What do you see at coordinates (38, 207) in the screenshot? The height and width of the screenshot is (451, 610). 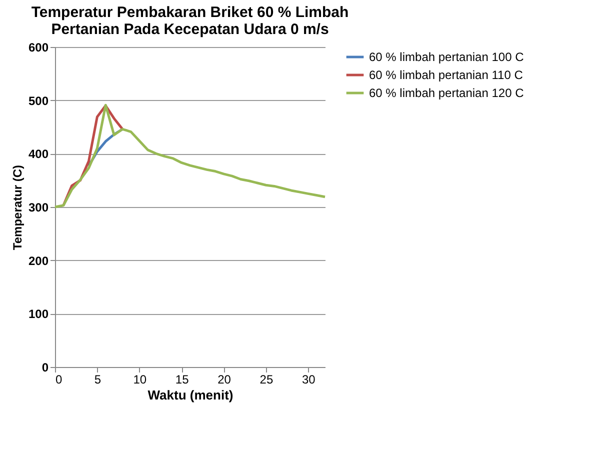 I see `y-tick-label: 300` at bounding box center [38, 207].